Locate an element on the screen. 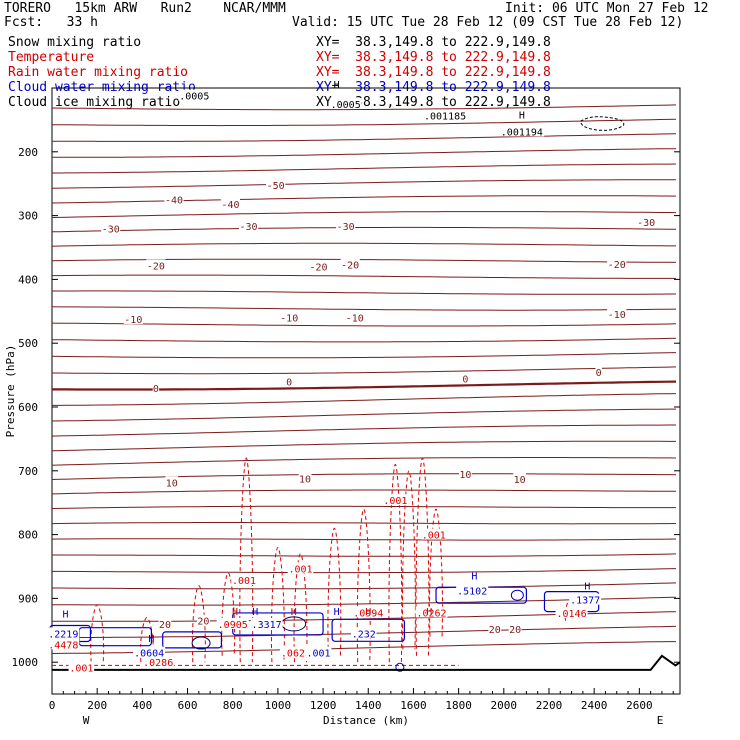 The width and height of the screenshot is (740, 740). x-tick-label: 2000 is located at coordinates (504, 705).